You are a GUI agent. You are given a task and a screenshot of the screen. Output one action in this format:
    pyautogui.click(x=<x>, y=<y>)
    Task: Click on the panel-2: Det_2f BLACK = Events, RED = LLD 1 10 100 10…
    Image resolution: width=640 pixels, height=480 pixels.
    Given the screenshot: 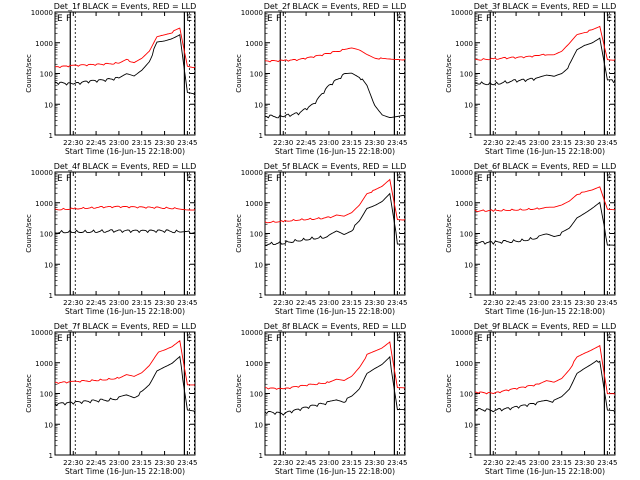 What is the action you would take?
    pyautogui.click(x=321, y=79)
    